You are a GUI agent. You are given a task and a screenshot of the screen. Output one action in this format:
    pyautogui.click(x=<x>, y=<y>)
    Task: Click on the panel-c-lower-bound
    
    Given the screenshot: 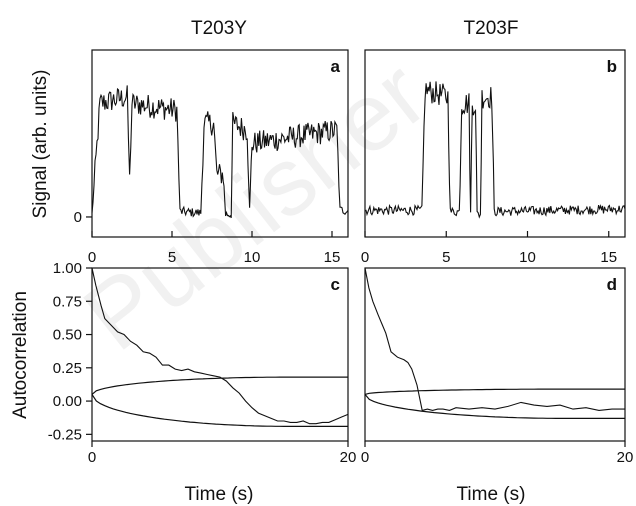 What is the action you would take?
    pyautogui.click(x=219, y=410)
    